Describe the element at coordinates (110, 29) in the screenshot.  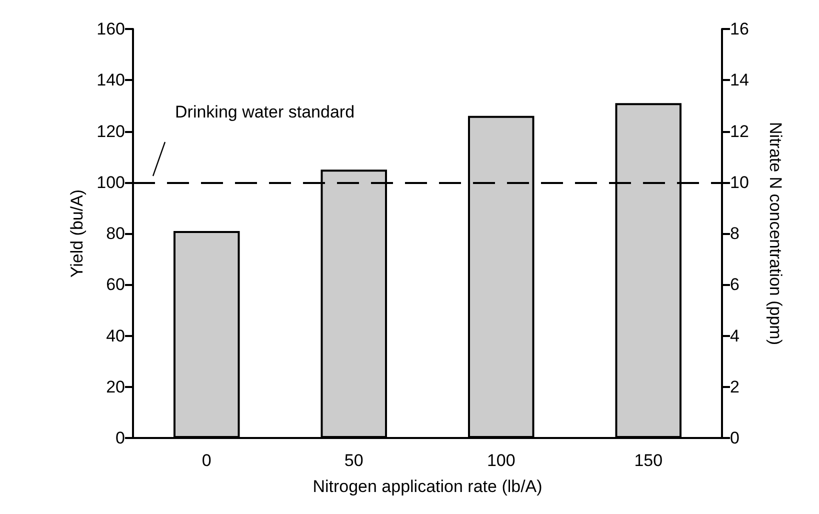
I see `y-tick-label: 160` at that location.